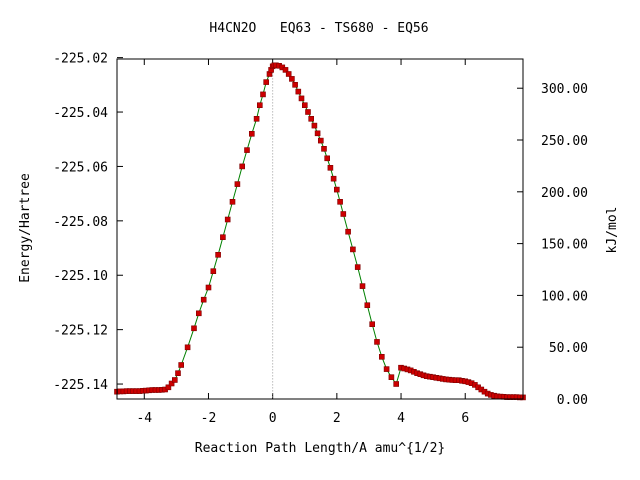 The height and width of the screenshot is (480, 640). What do you see at coordinates (572, 400) in the screenshot?
I see `y2-tick-label: 0.00` at bounding box center [572, 400].